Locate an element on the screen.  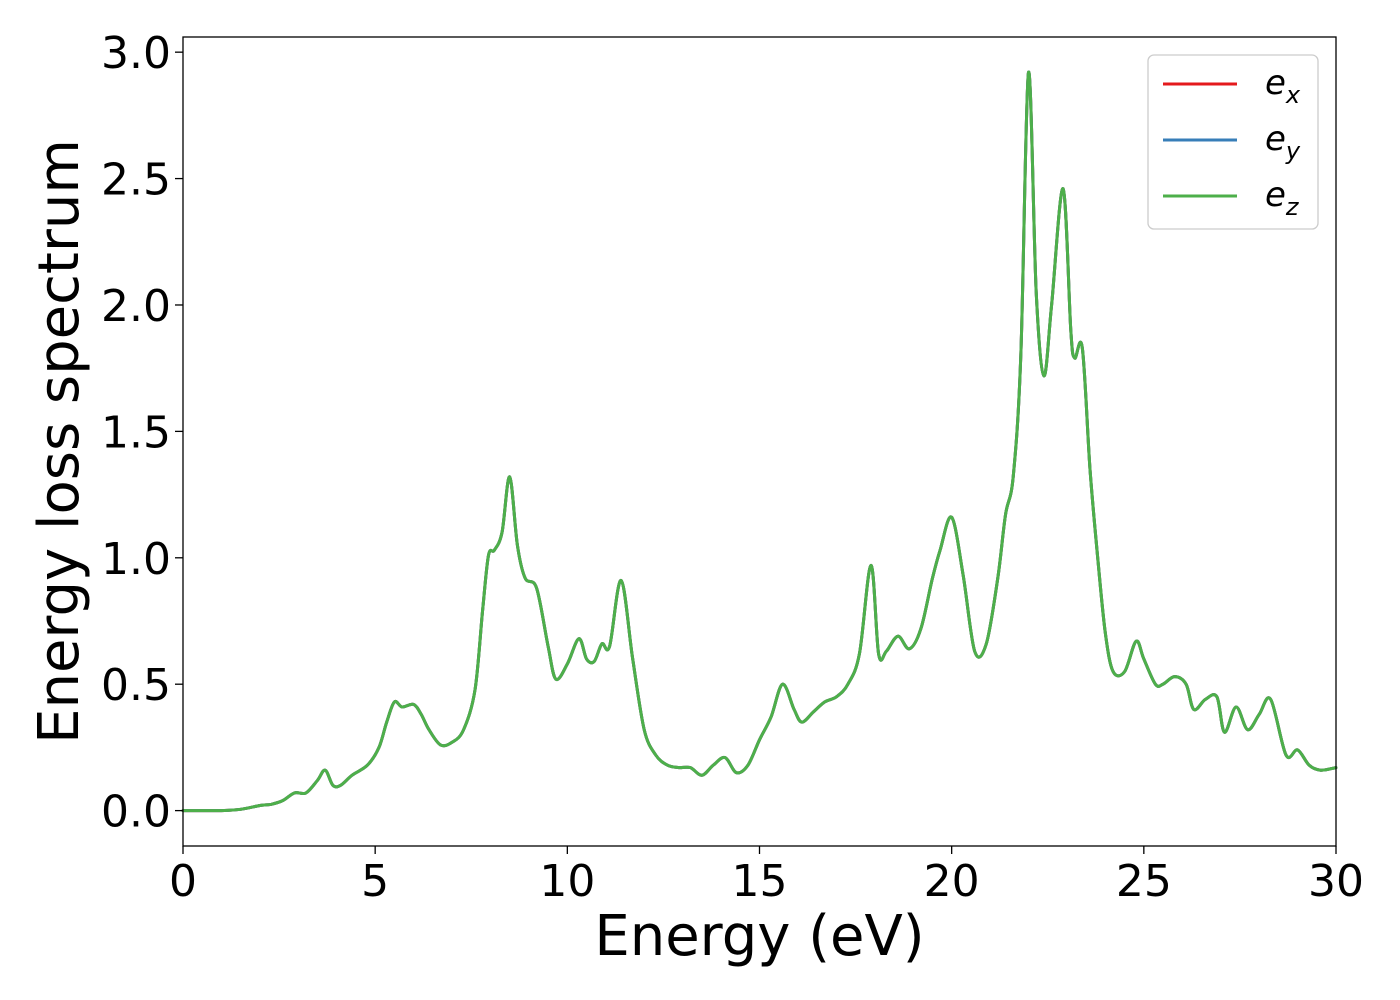
x-tick-label: 15 is located at coordinates (760, 881).